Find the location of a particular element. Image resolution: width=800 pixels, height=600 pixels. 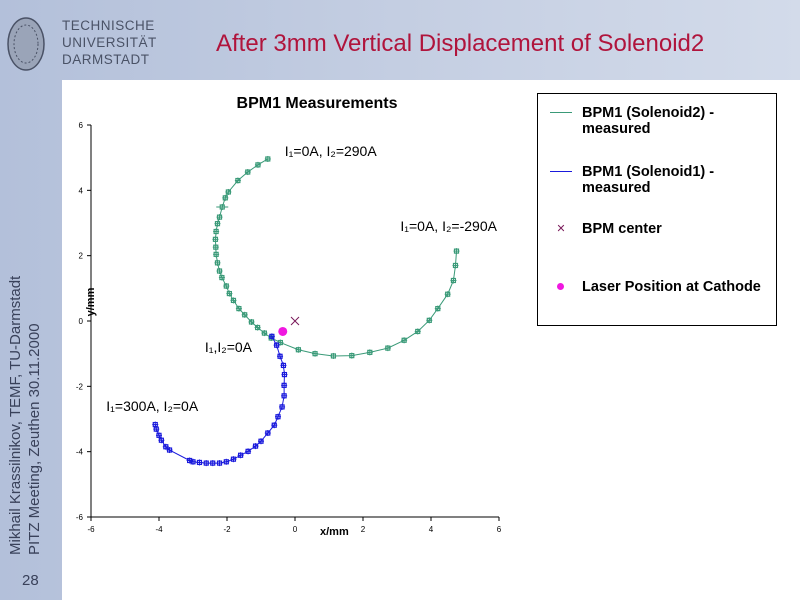

x-tick-label: 0 is located at coordinates (295, 529).